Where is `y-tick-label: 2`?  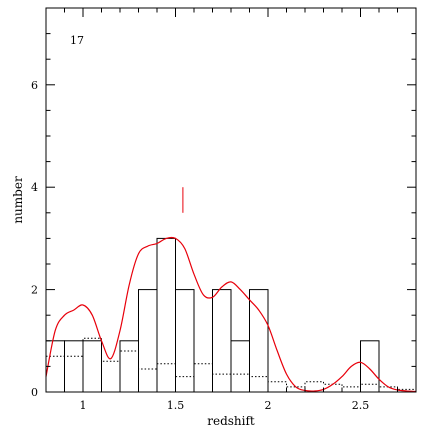 y-tick-label: 2 is located at coordinates (34, 290).